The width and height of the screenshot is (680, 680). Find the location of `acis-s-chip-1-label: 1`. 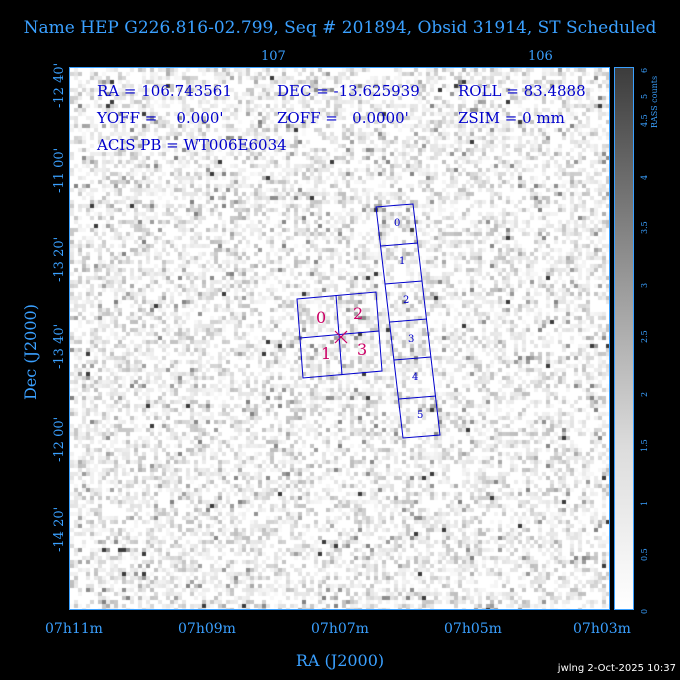

acis-s-chip-1-label: 1 is located at coordinates (402, 261).